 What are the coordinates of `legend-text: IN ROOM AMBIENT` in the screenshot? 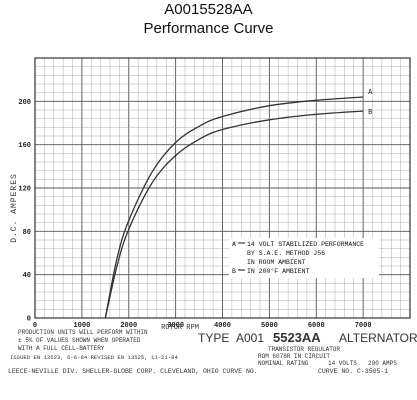 It's located at (276, 262).